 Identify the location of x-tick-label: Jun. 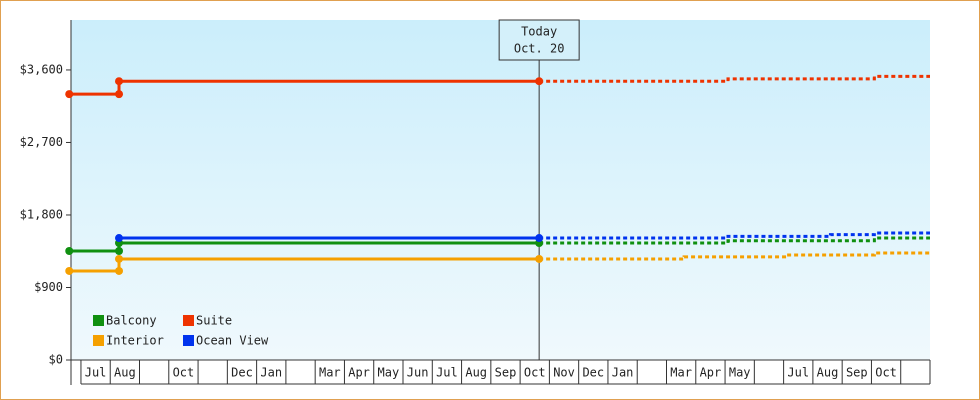
(418, 373).